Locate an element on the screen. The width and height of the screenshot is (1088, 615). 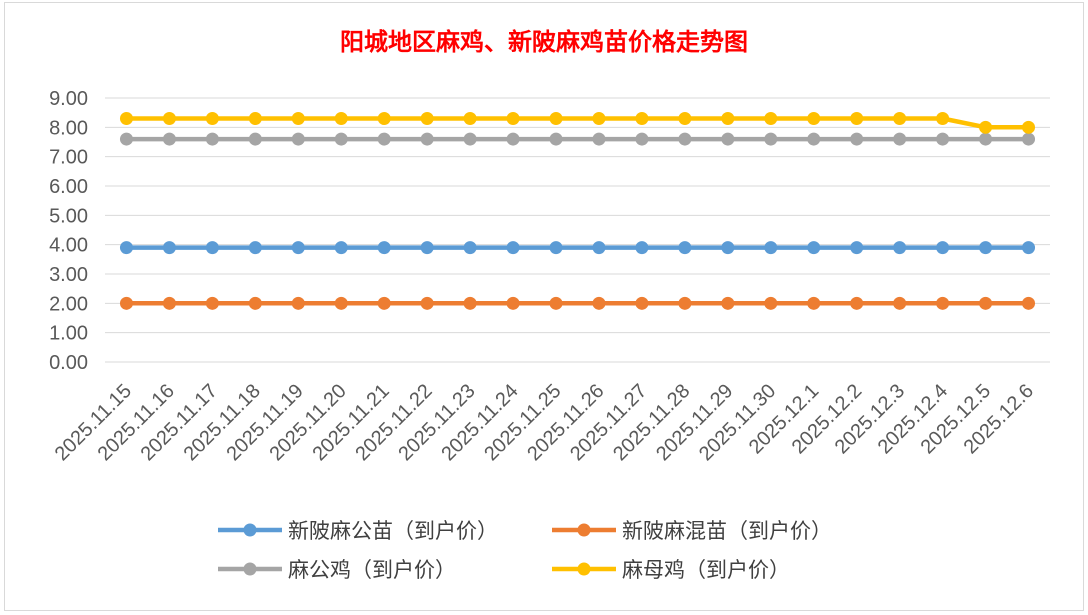
legend-item: 新陂麻公苗（到户价） is located at coordinates (358, 531).